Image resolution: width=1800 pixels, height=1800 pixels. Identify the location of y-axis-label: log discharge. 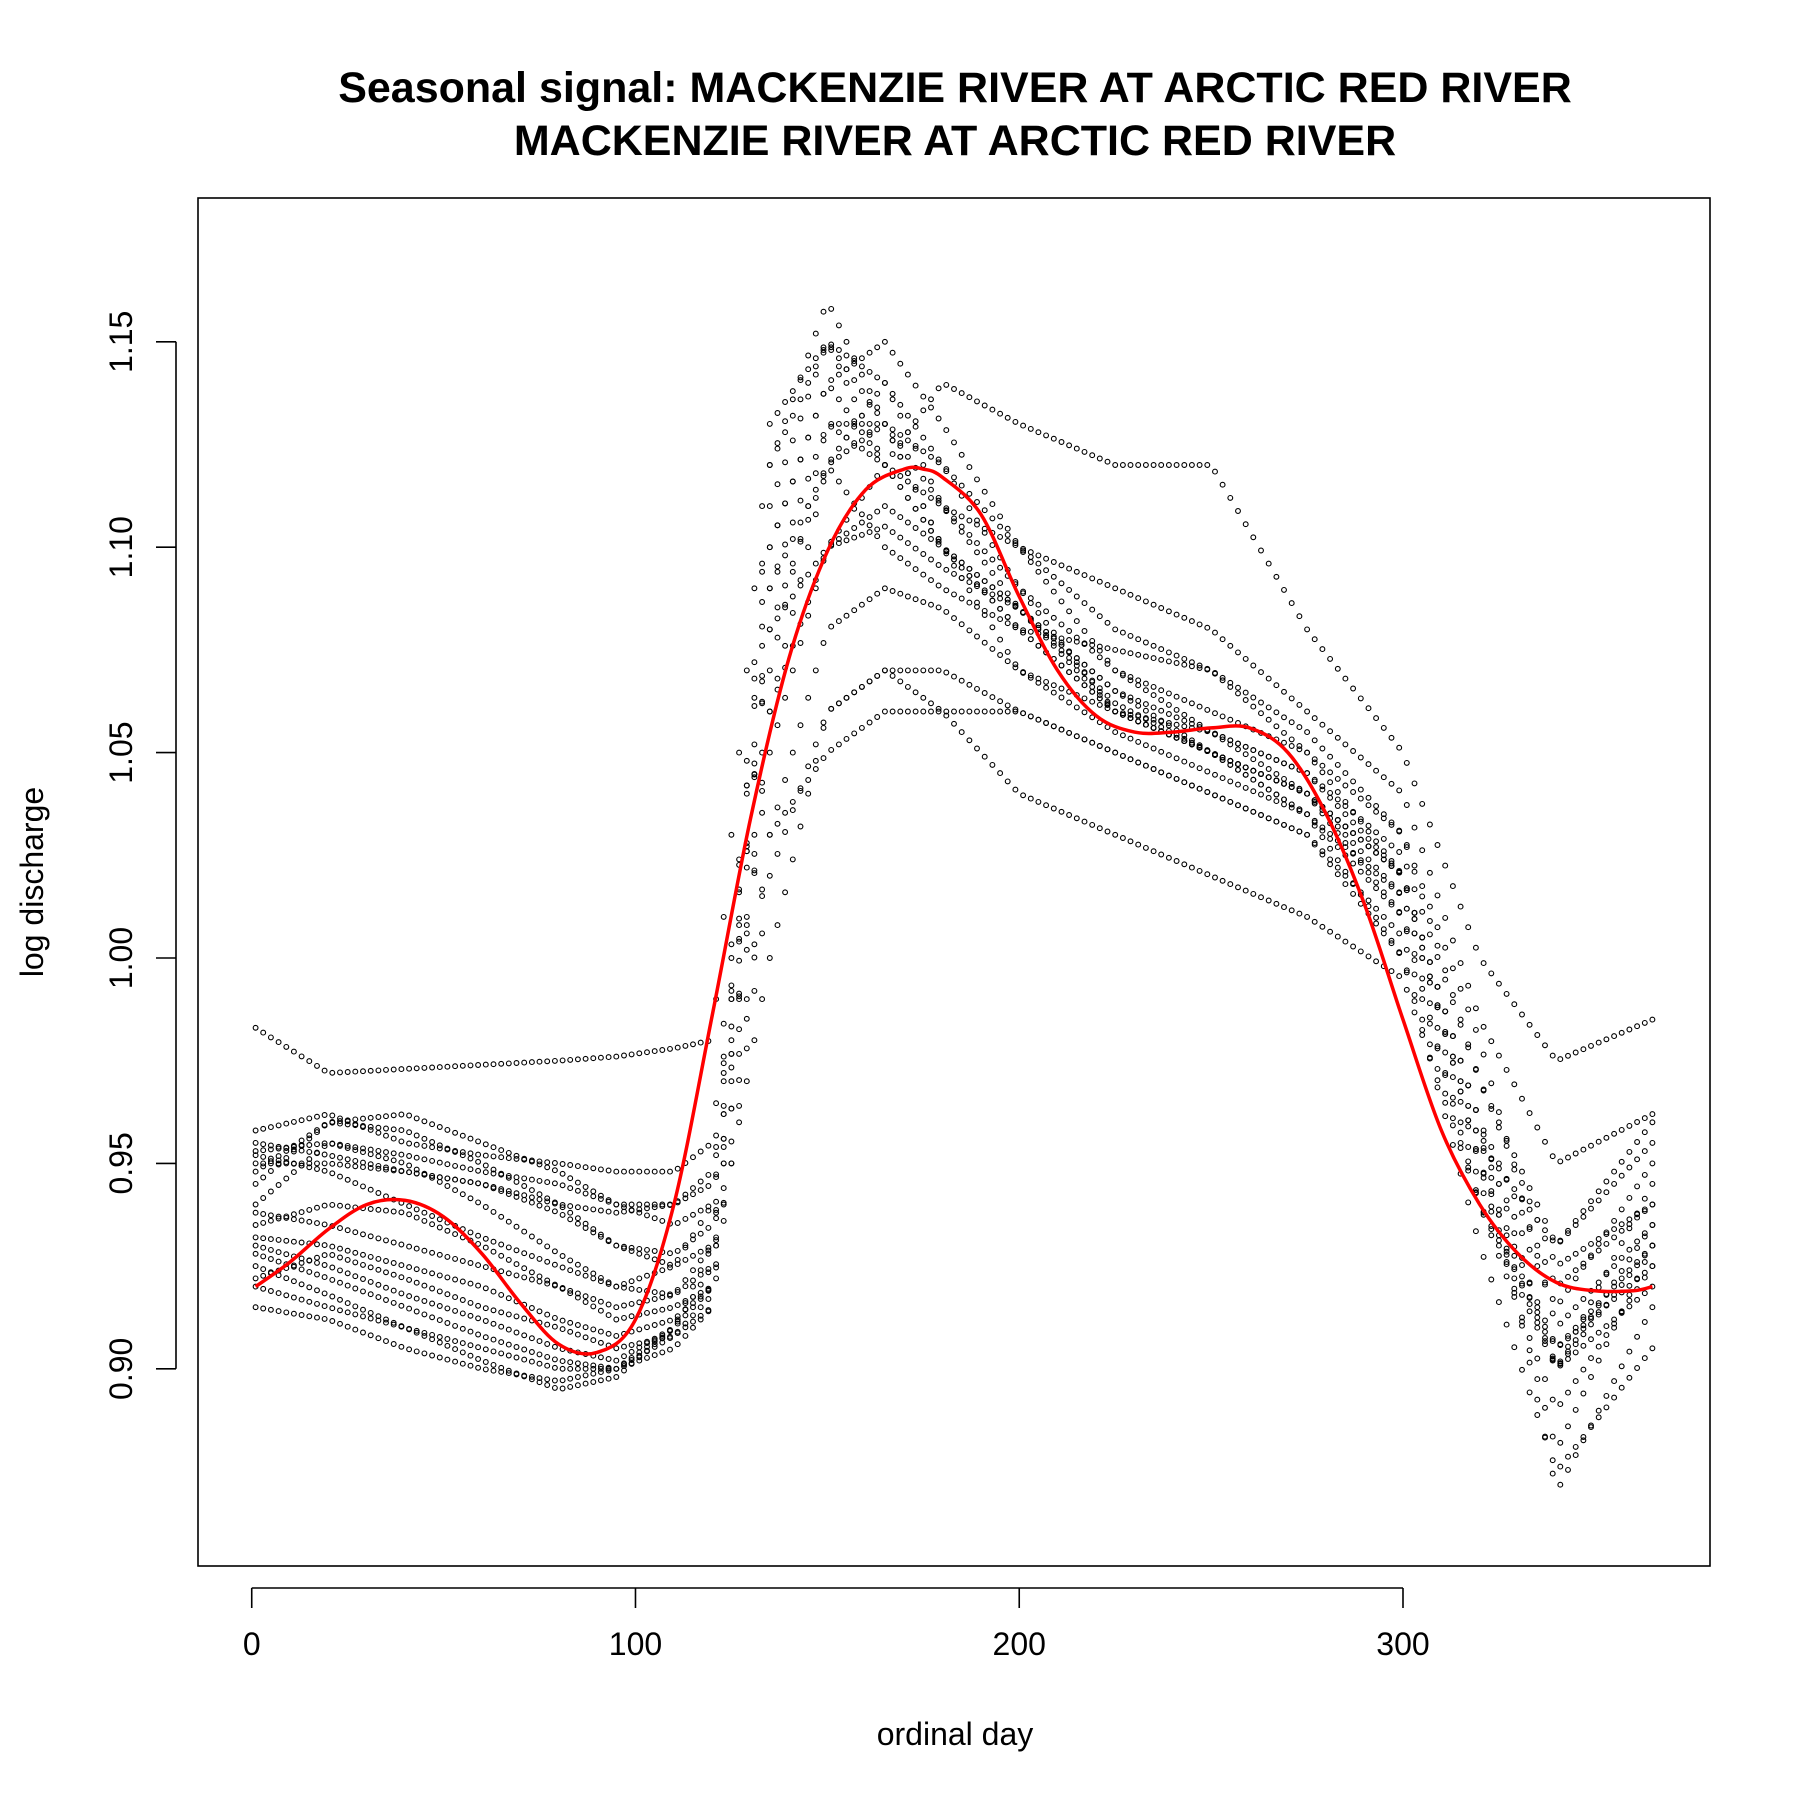
(32, 882).